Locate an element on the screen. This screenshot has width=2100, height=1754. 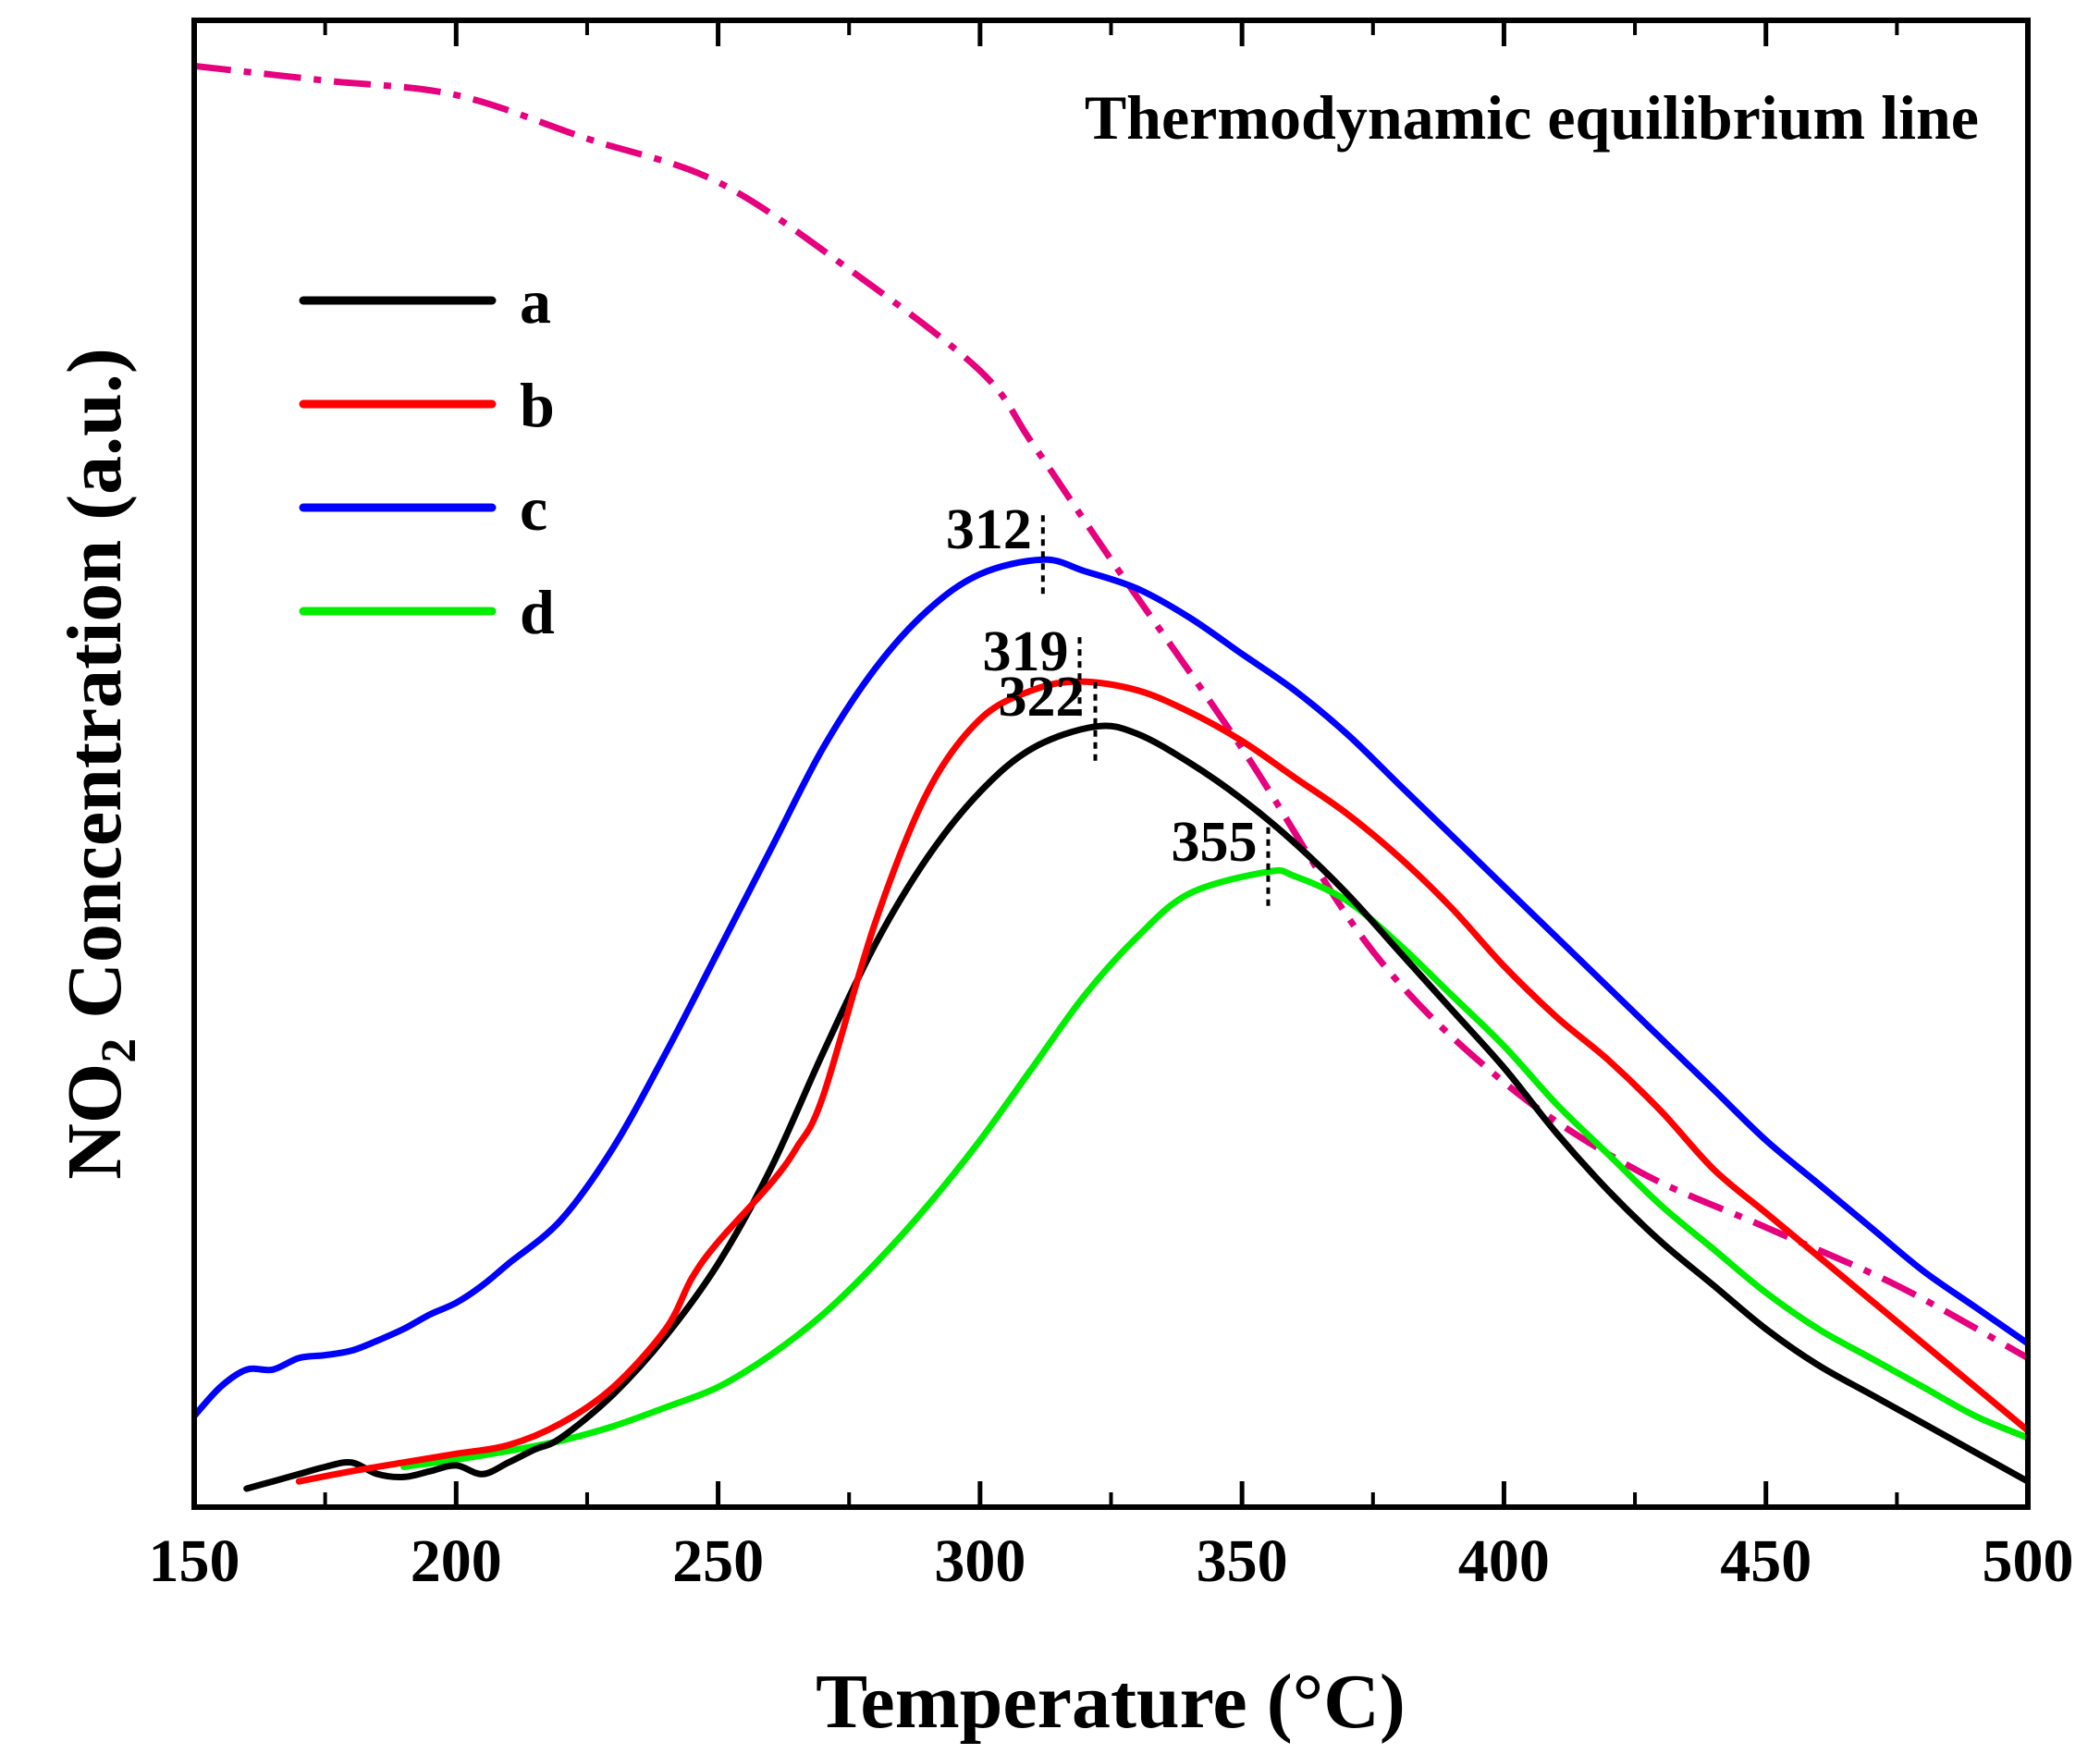
y-axis-title-subscript: 2 is located at coordinates (119, 1051).